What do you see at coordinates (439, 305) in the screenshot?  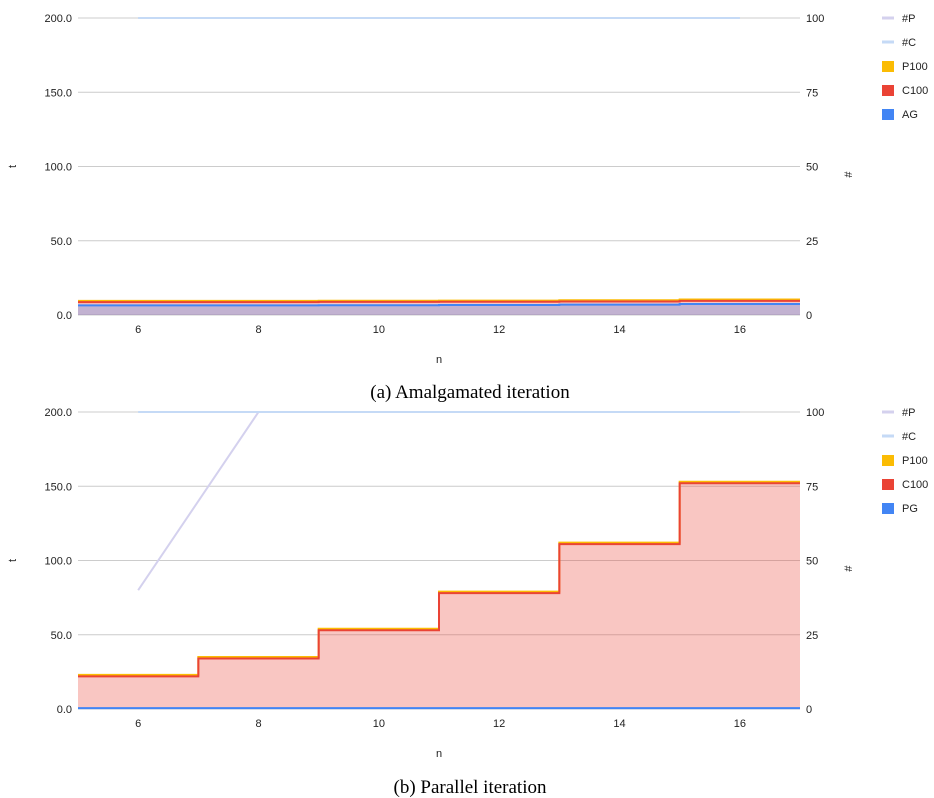 I see `series-line-ag` at bounding box center [439, 305].